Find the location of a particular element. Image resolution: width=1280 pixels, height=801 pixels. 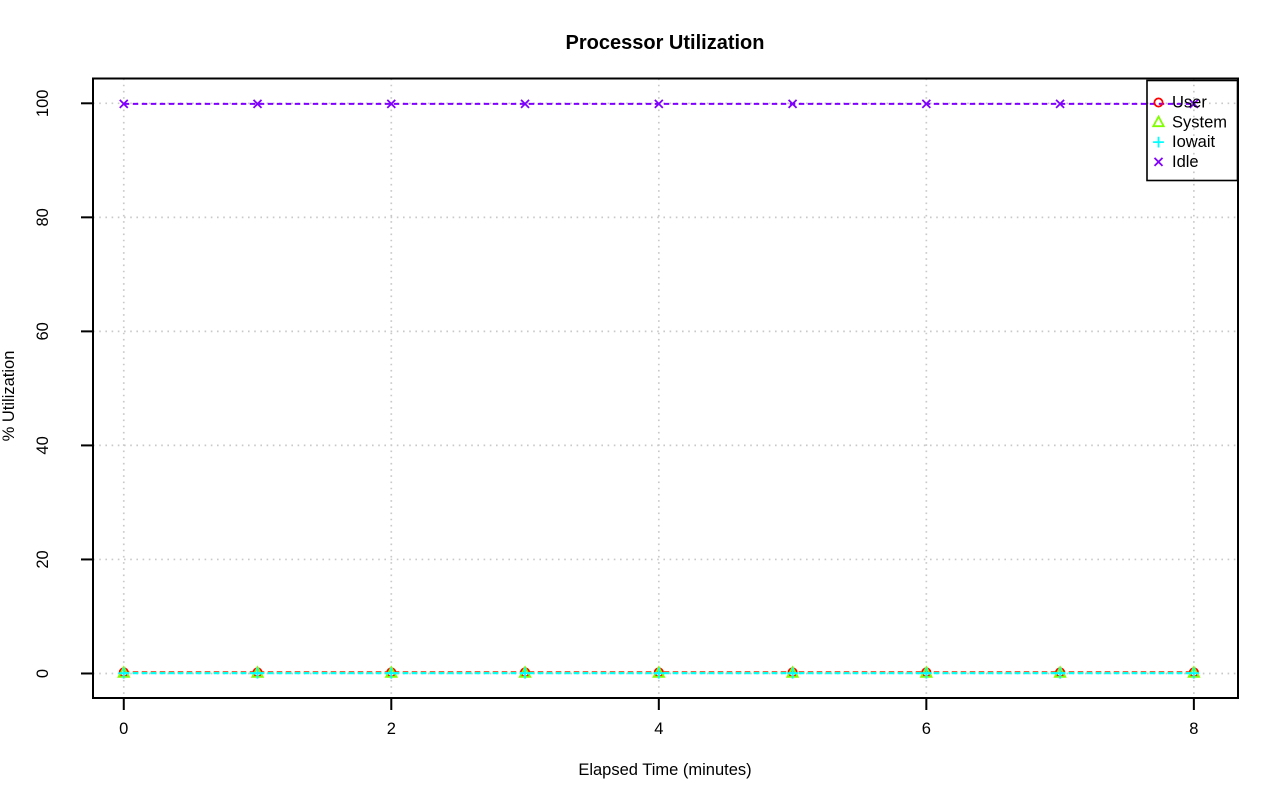

legend-box is located at coordinates (1192, 130).